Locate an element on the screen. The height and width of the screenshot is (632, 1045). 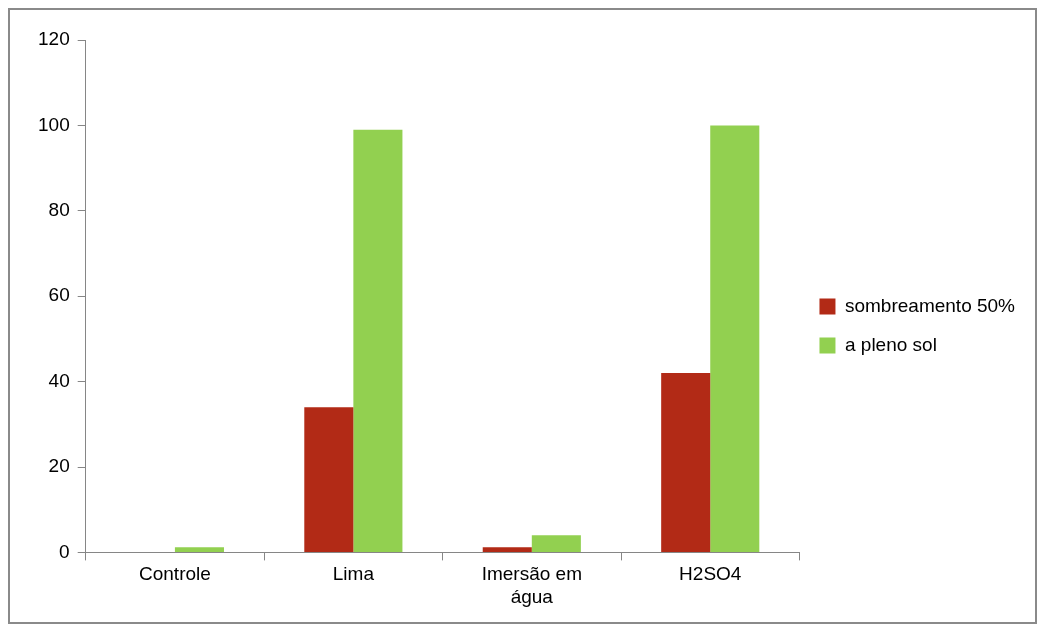
y-tick-label: 100 is located at coordinates (54, 124).